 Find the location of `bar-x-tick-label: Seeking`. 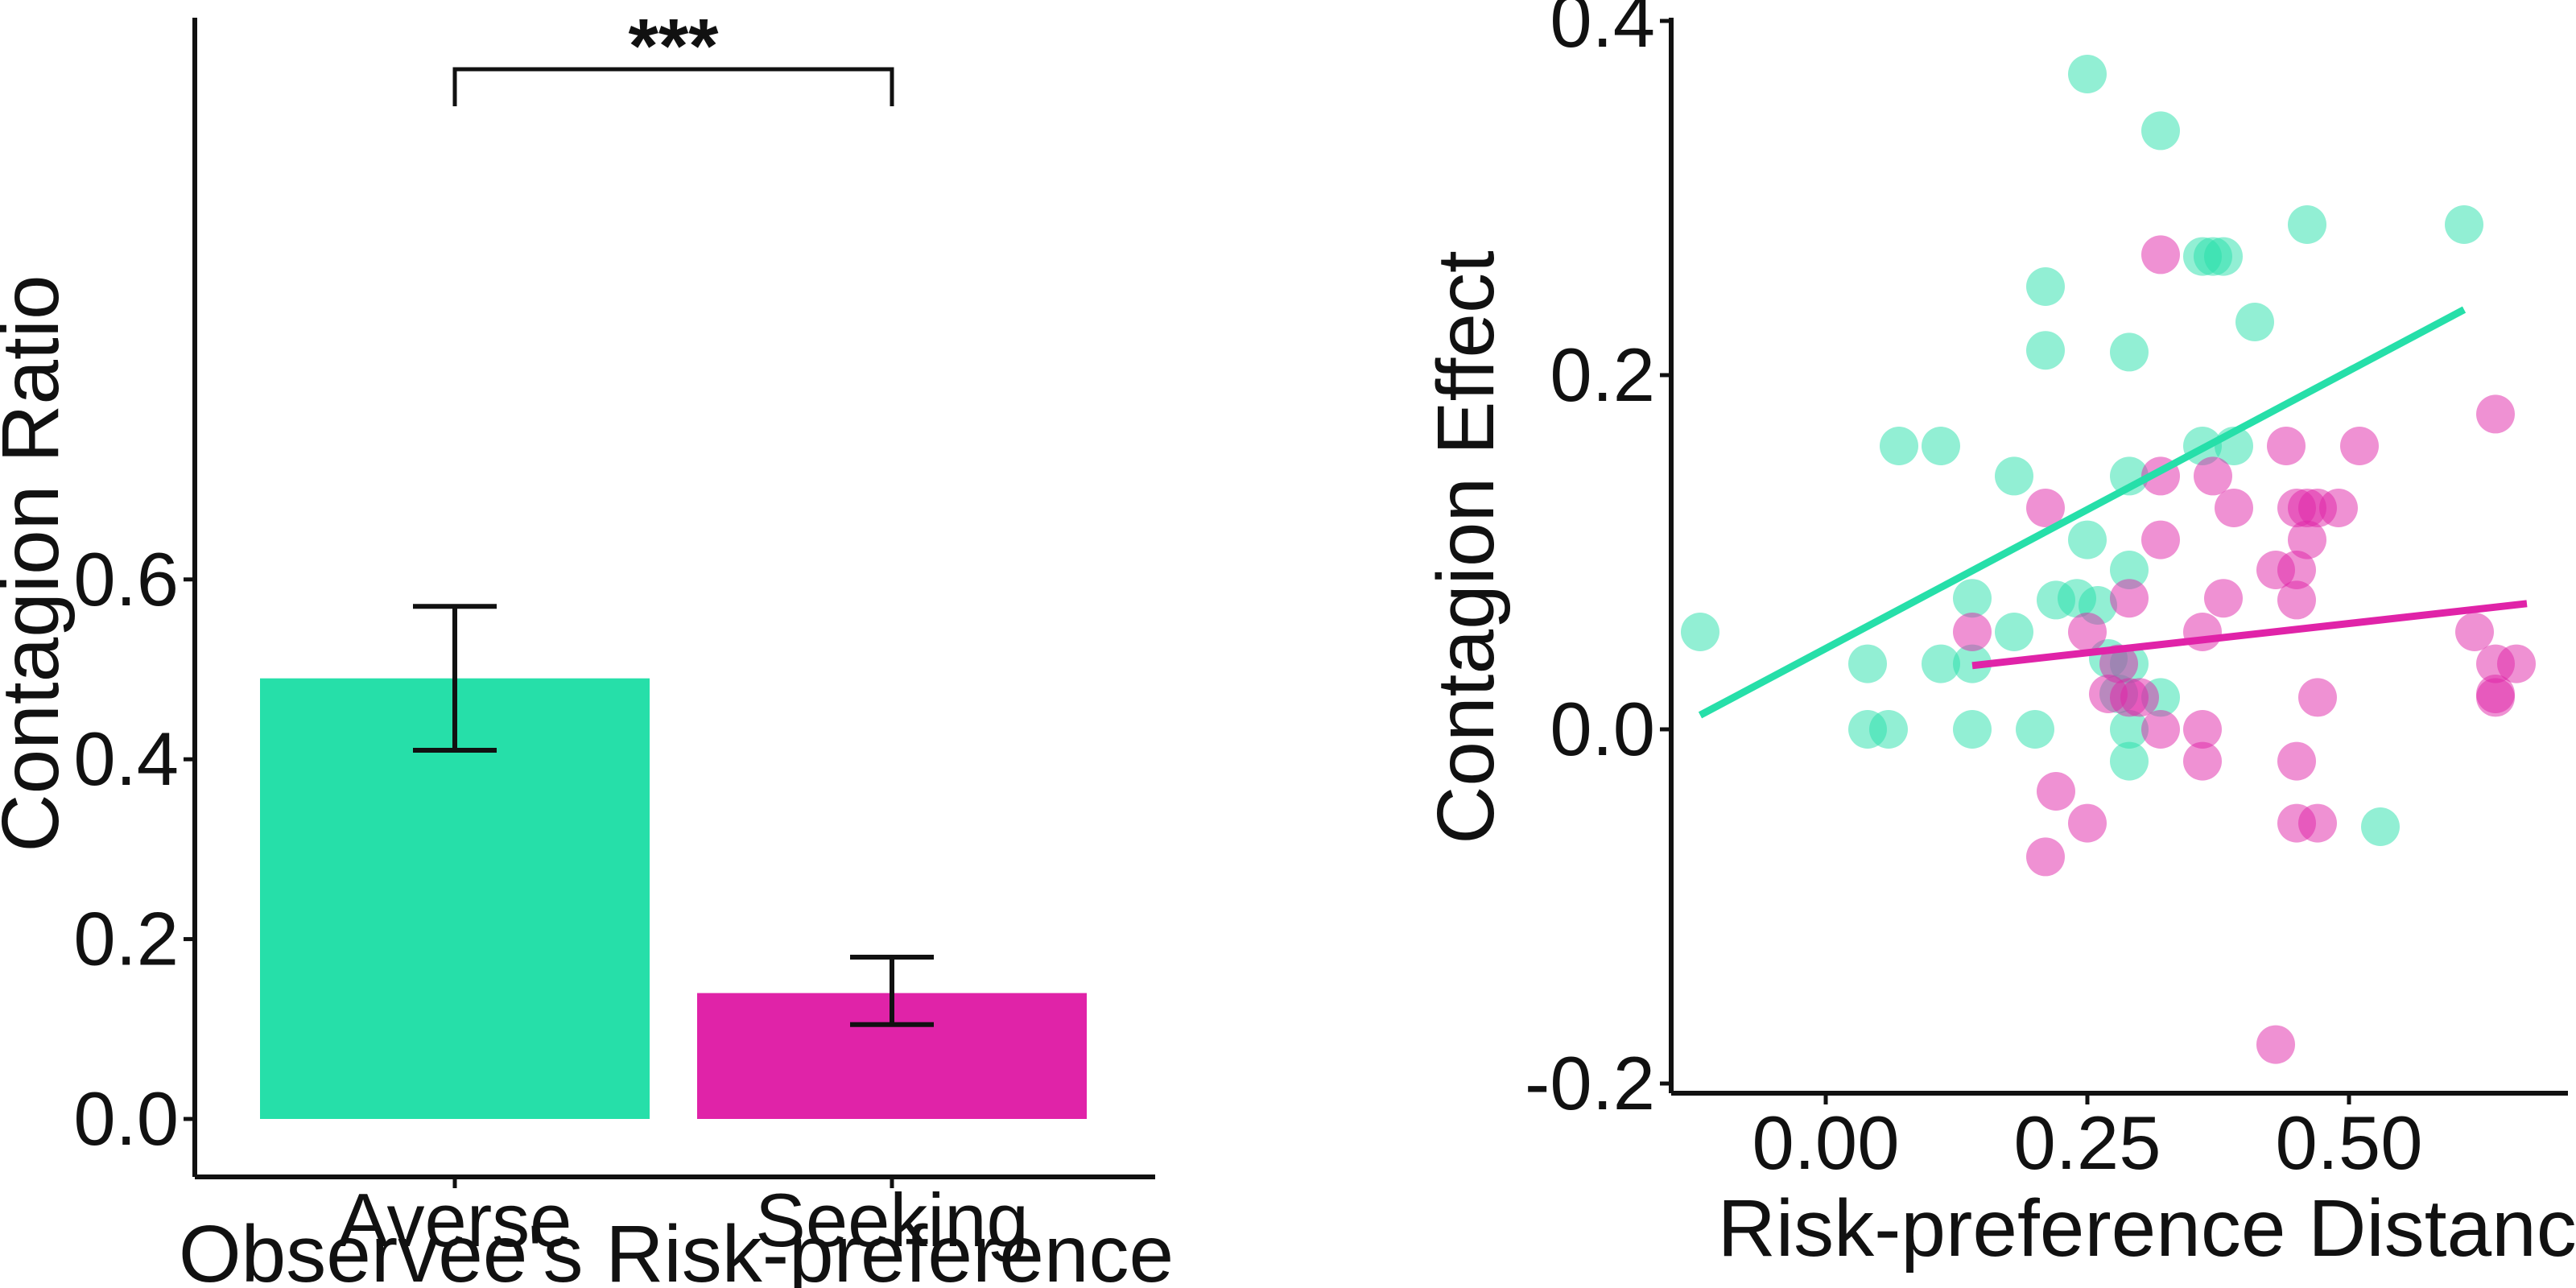

bar-x-tick-label: Seeking is located at coordinates (892, 1220).